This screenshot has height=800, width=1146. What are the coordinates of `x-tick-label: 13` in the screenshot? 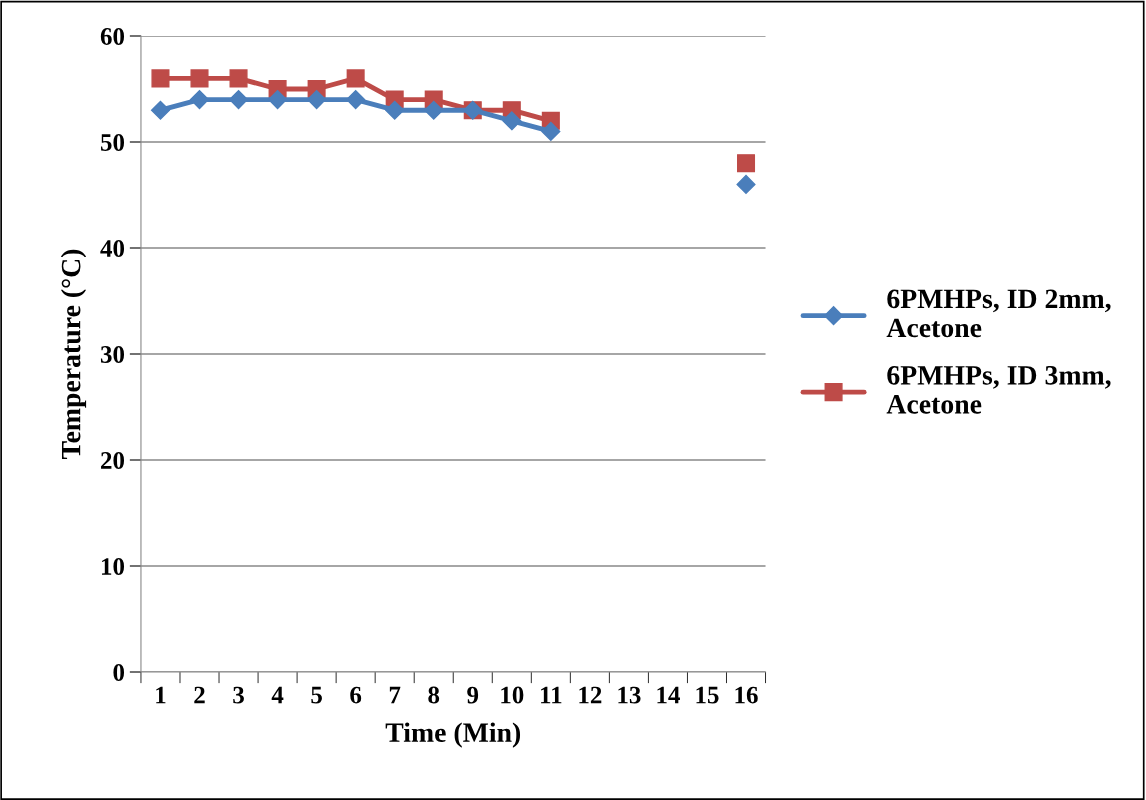 It's located at (629, 695).